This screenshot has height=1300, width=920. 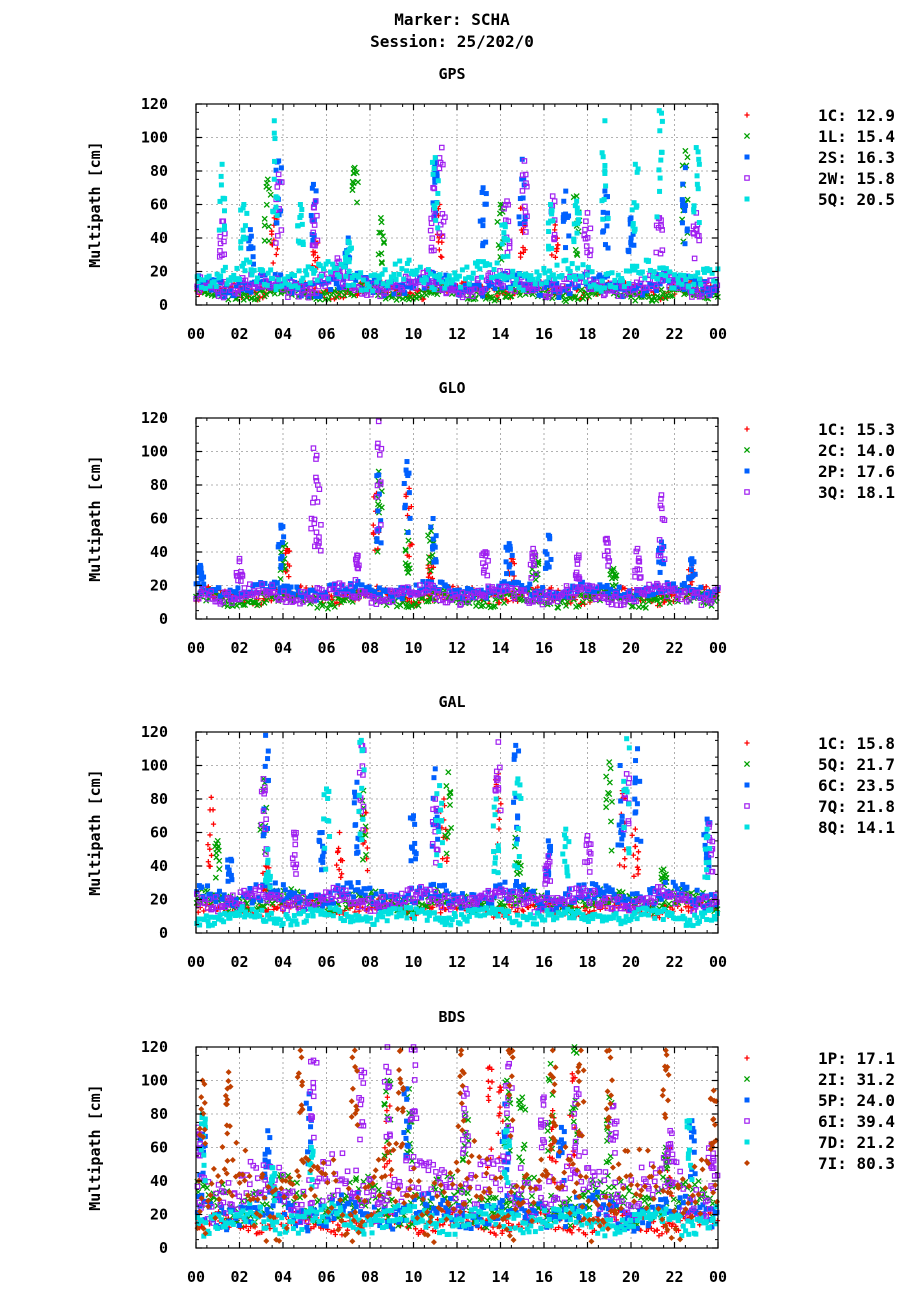 I want to click on data-points, so click(x=457, y=515).